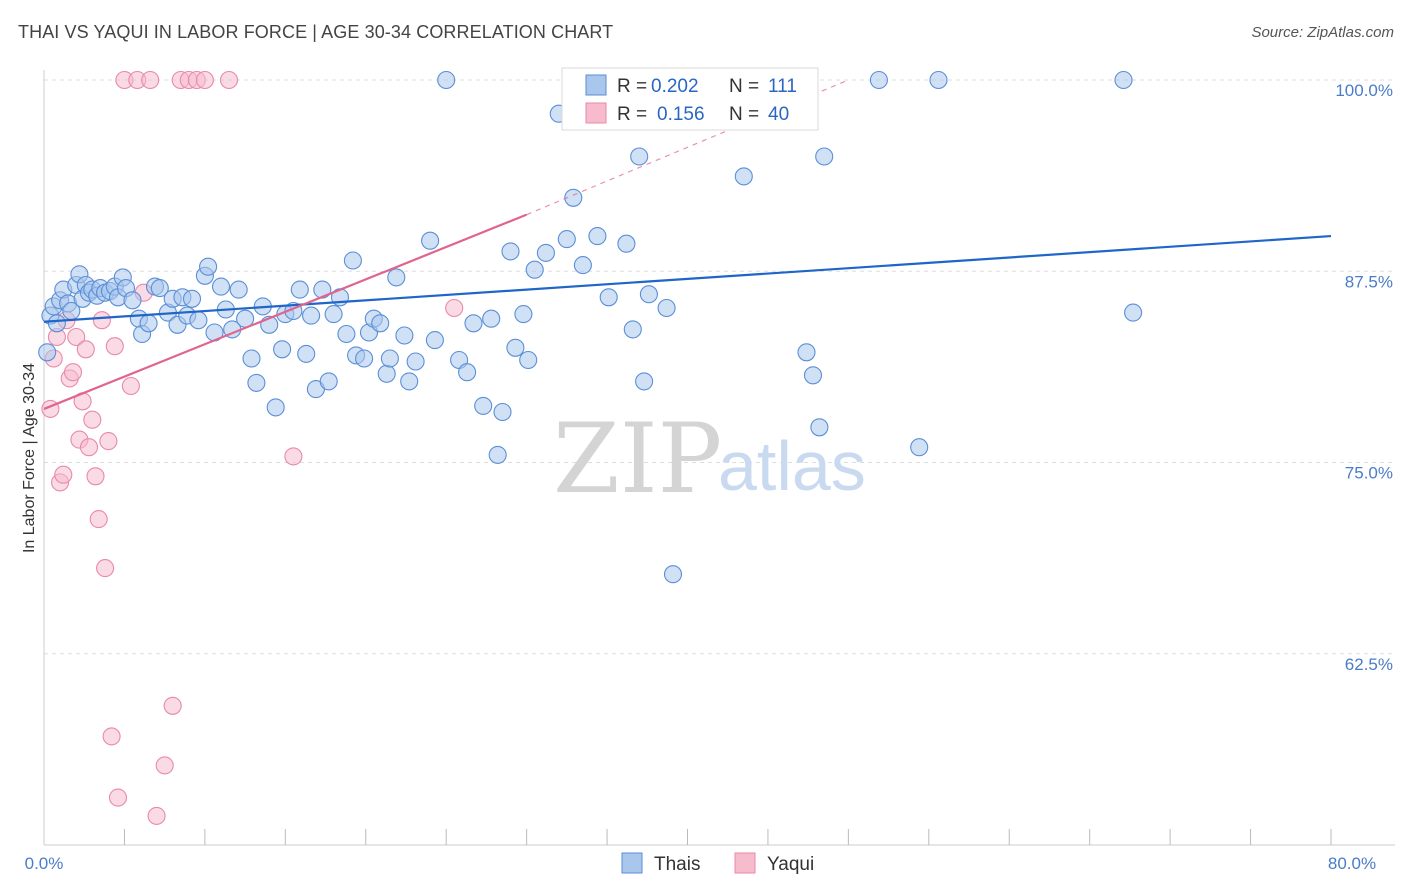 This screenshot has height=892, width=1406. I want to click on thais-trend-line, so click(687, 278).